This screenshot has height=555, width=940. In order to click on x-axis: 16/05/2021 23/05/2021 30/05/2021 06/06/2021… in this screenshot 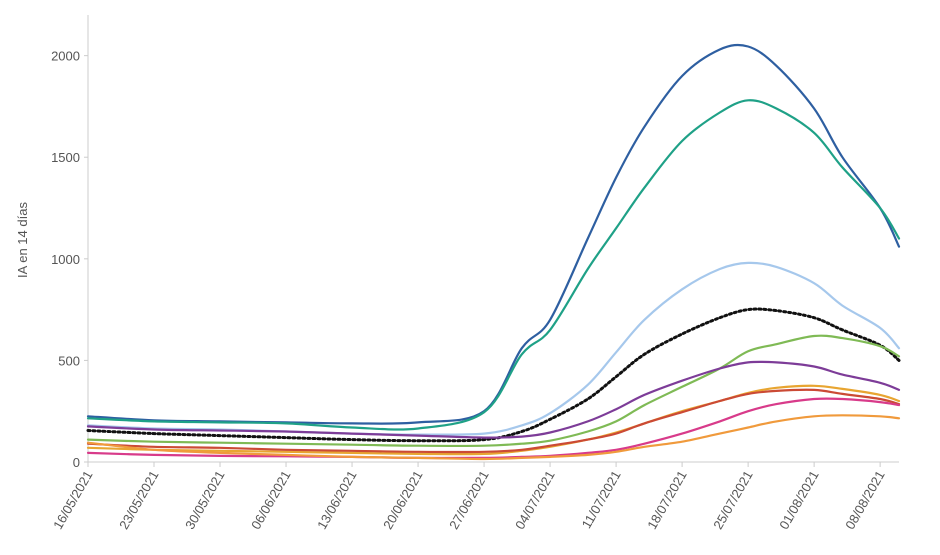, I will do `click(474, 496)`.